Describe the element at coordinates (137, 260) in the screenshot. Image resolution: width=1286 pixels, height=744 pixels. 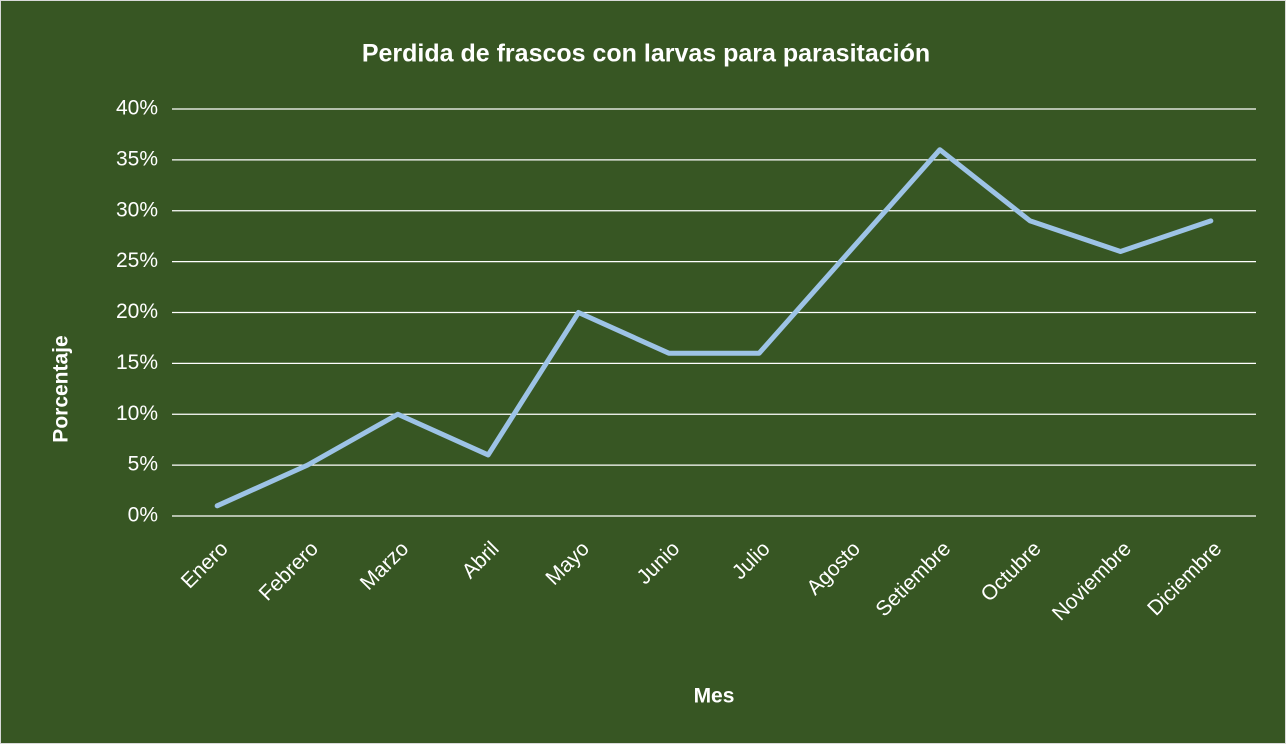
I see `y-tick-label: 25%` at that location.